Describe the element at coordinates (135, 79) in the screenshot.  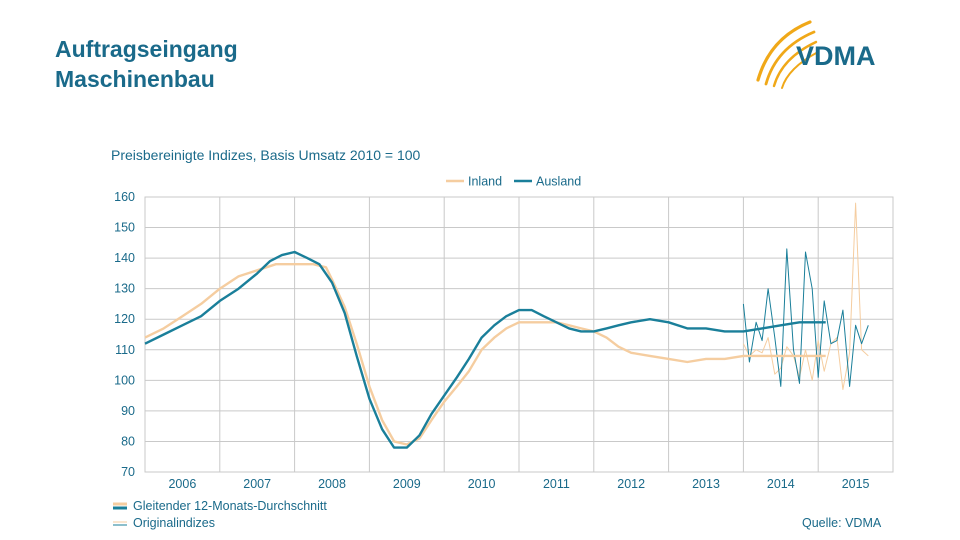
I see `title-line-2: Maschinenbau` at that location.